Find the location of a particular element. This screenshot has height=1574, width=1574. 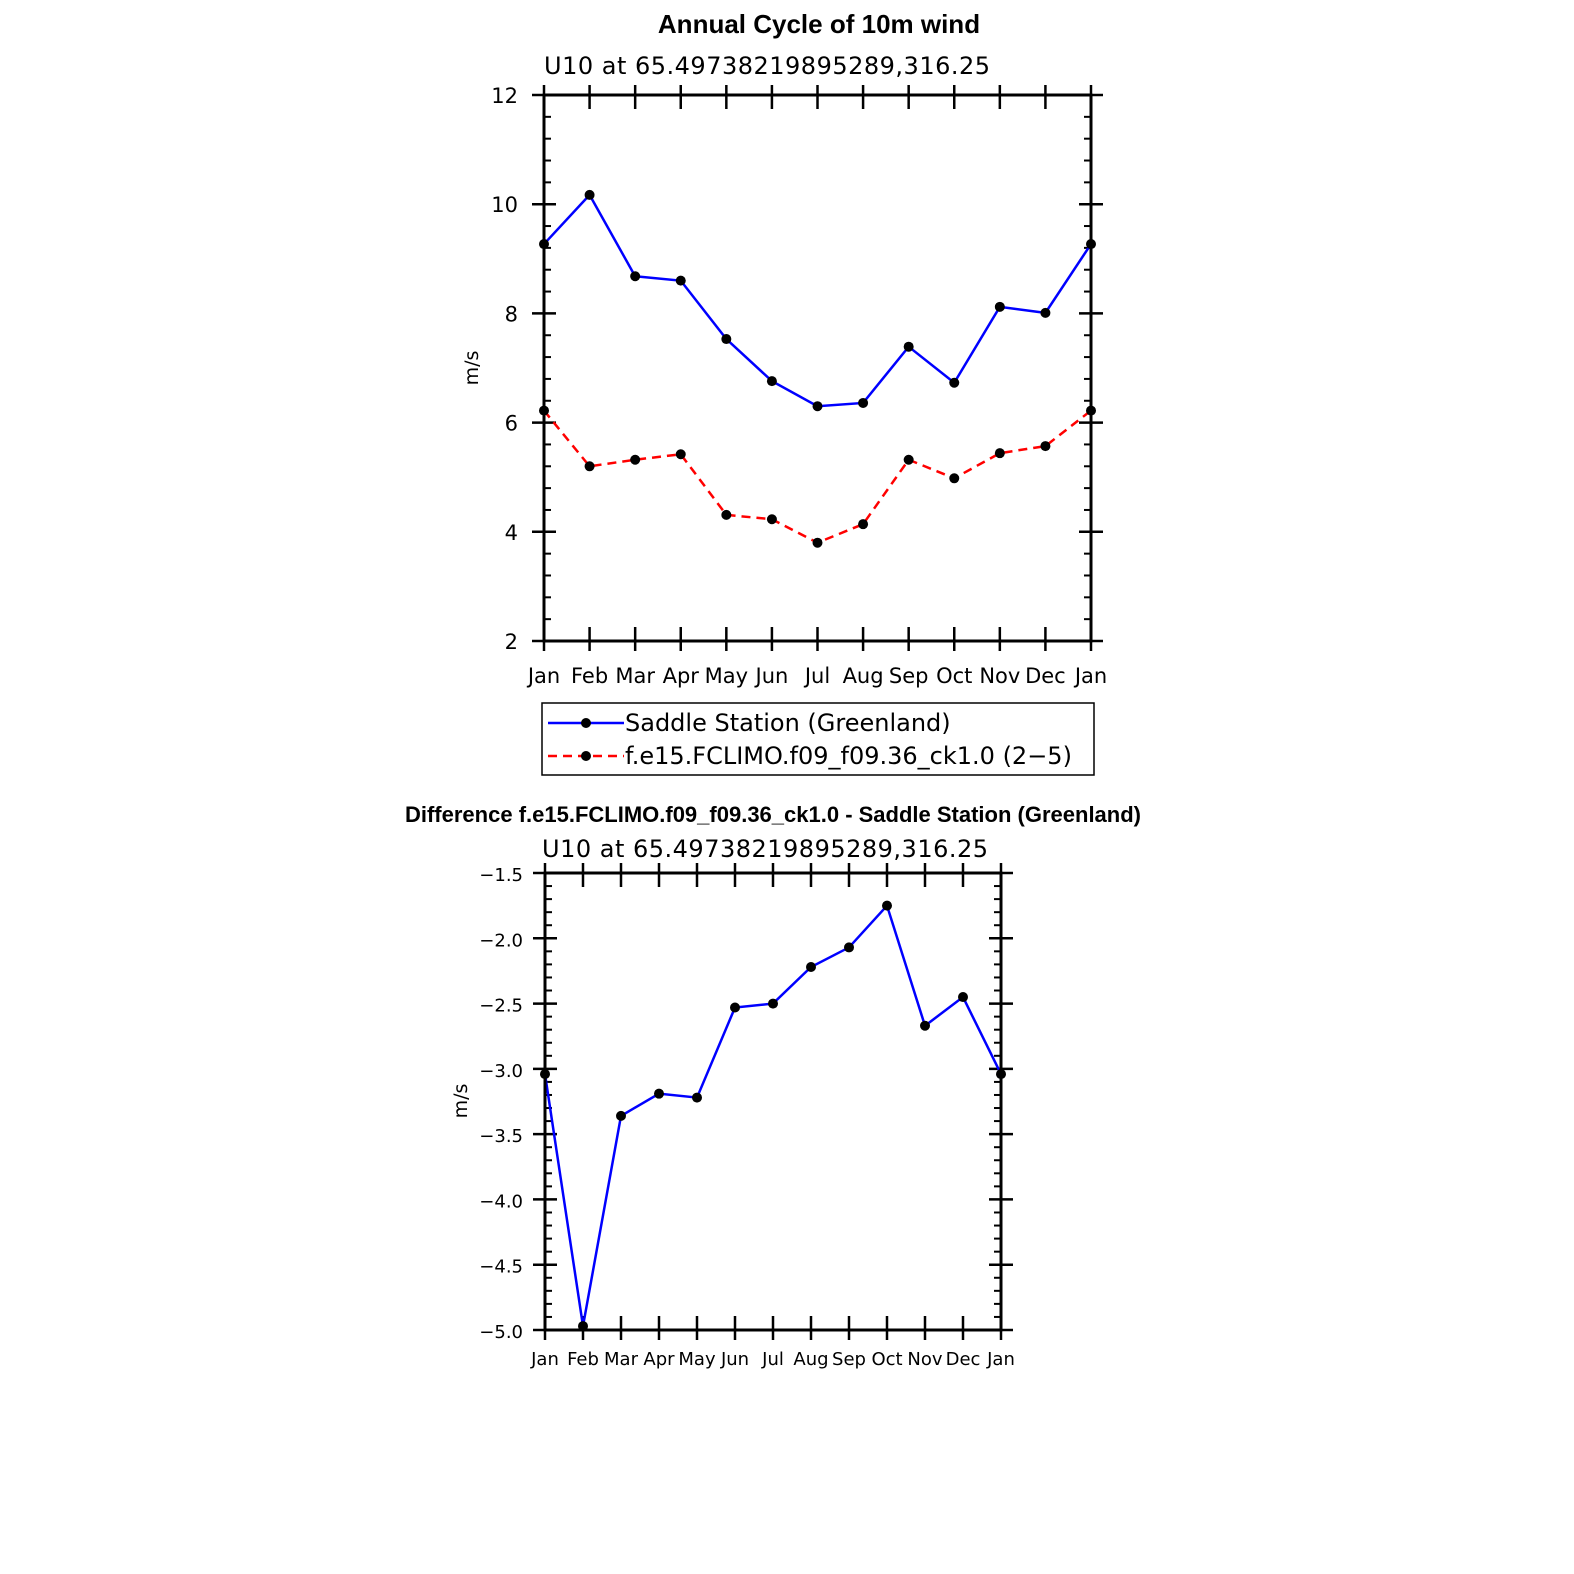

chart2-ticks is located at coordinates (773, 1101).